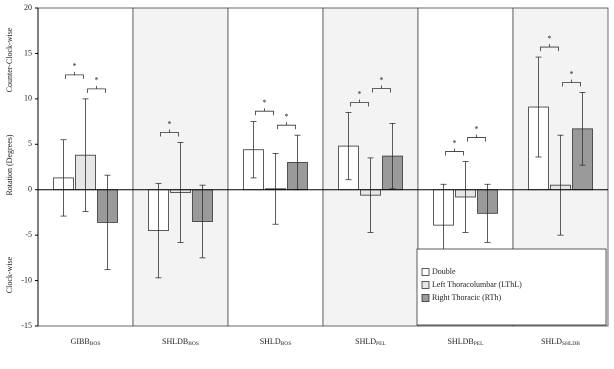 The height and width of the screenshot is (369, 614). I want to click on y-tick-label: -10, so click(26, 279).